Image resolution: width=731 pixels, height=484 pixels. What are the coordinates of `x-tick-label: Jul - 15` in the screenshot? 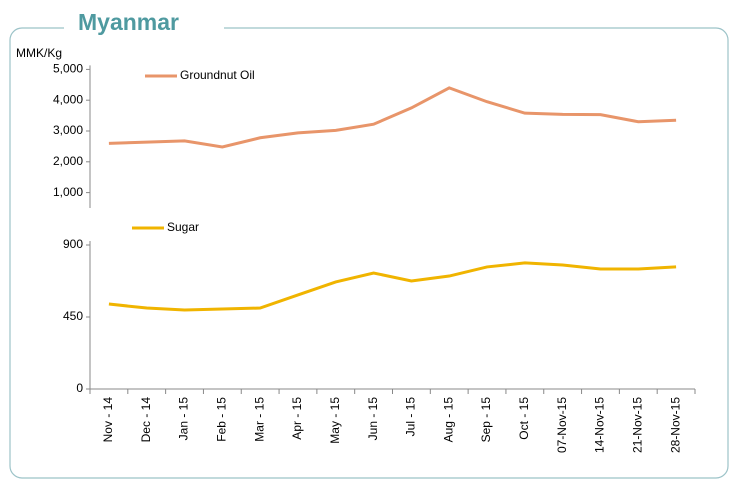 It's located at (411, 417).